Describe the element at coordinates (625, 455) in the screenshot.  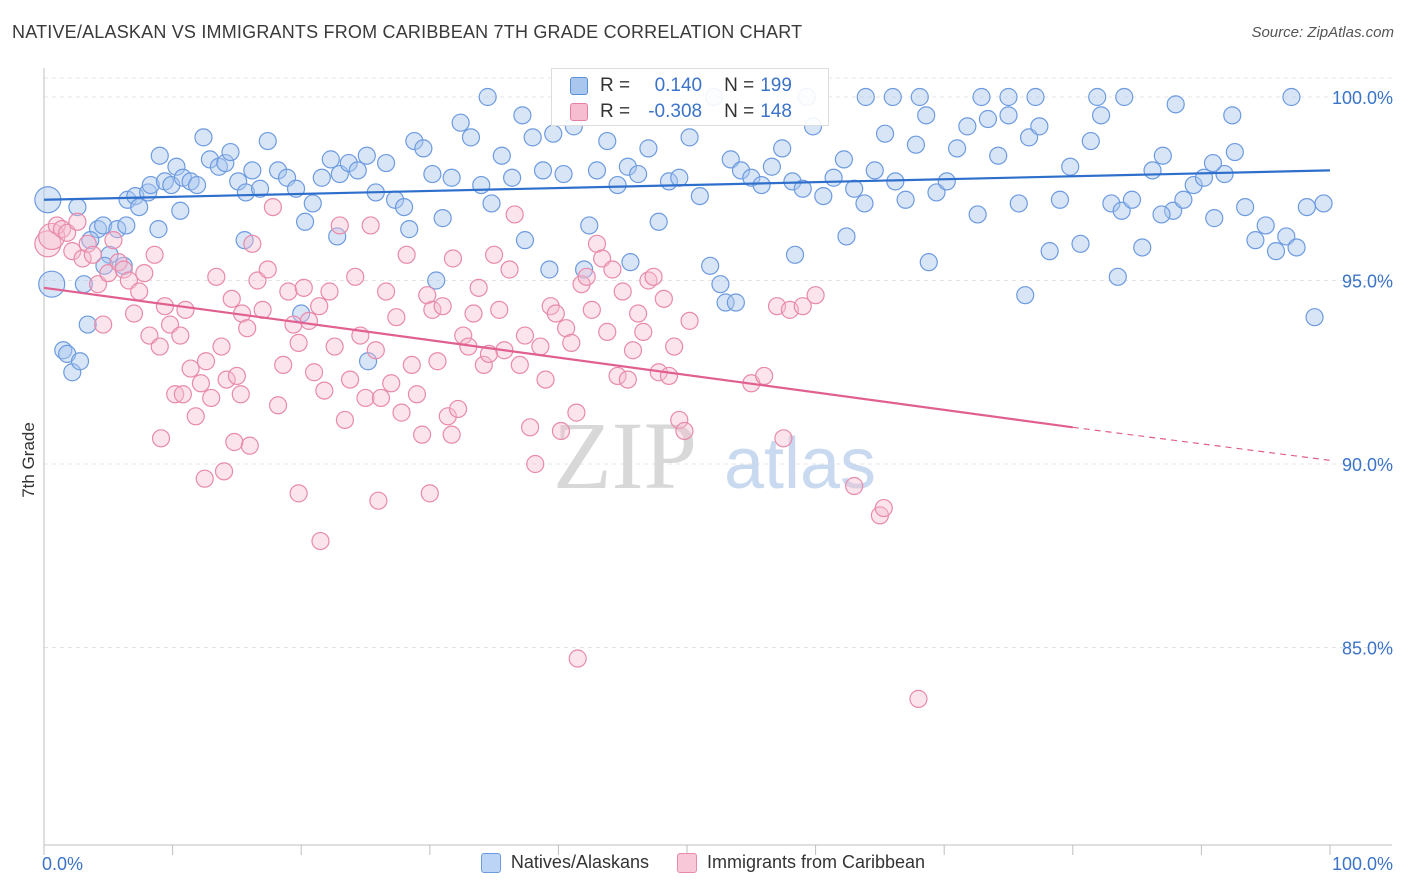
I see `watermark-zip: ZIP` at that location.